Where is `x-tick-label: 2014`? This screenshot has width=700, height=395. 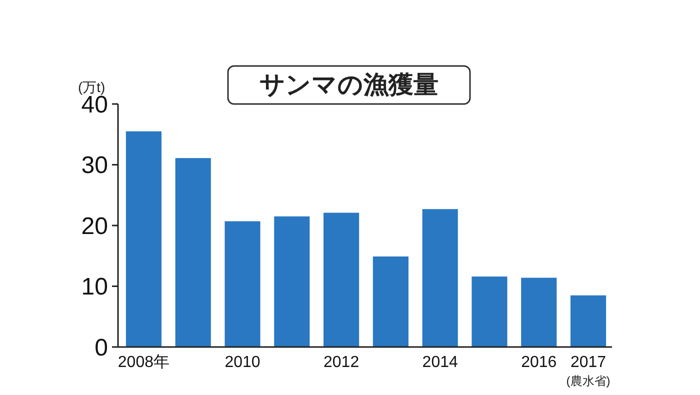
x-tick-label: 2014 is located at coordinates (440, 362).